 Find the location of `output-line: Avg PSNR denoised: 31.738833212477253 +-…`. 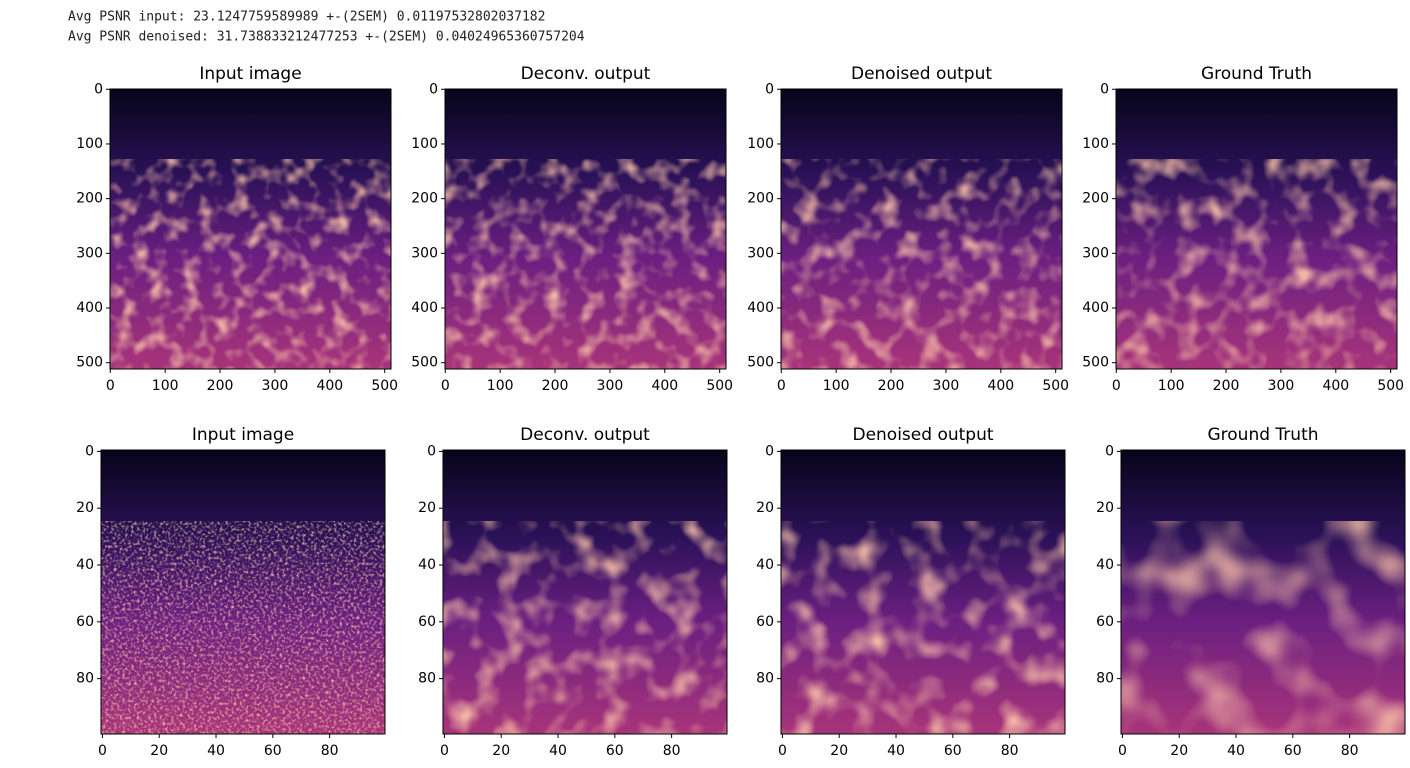

output-line: Avg PSNR denoised: 31.738833212477253 +-… is located at coordinates (326, 37).